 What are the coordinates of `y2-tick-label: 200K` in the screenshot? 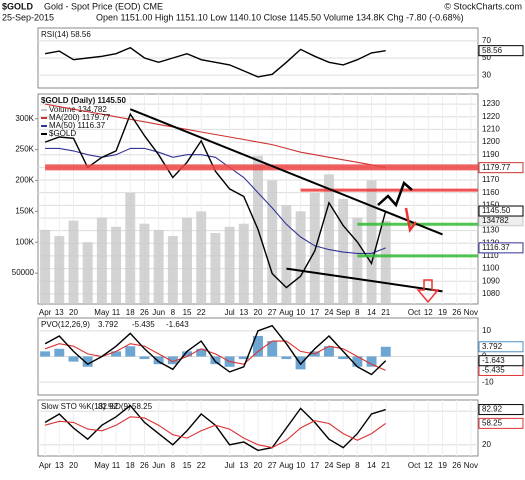 It's located at (24, 180).